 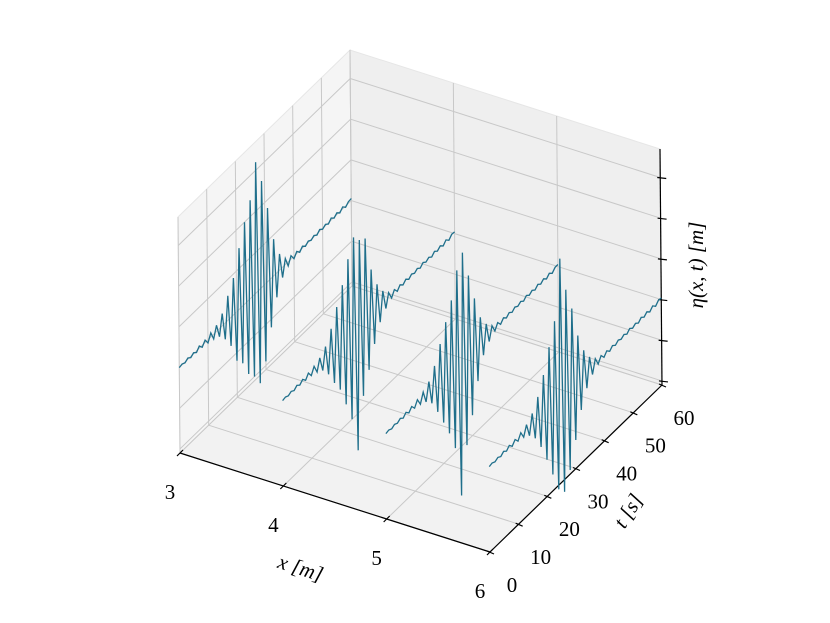 I want to click on x-tick-label: 4, so click(x=273, y=525).